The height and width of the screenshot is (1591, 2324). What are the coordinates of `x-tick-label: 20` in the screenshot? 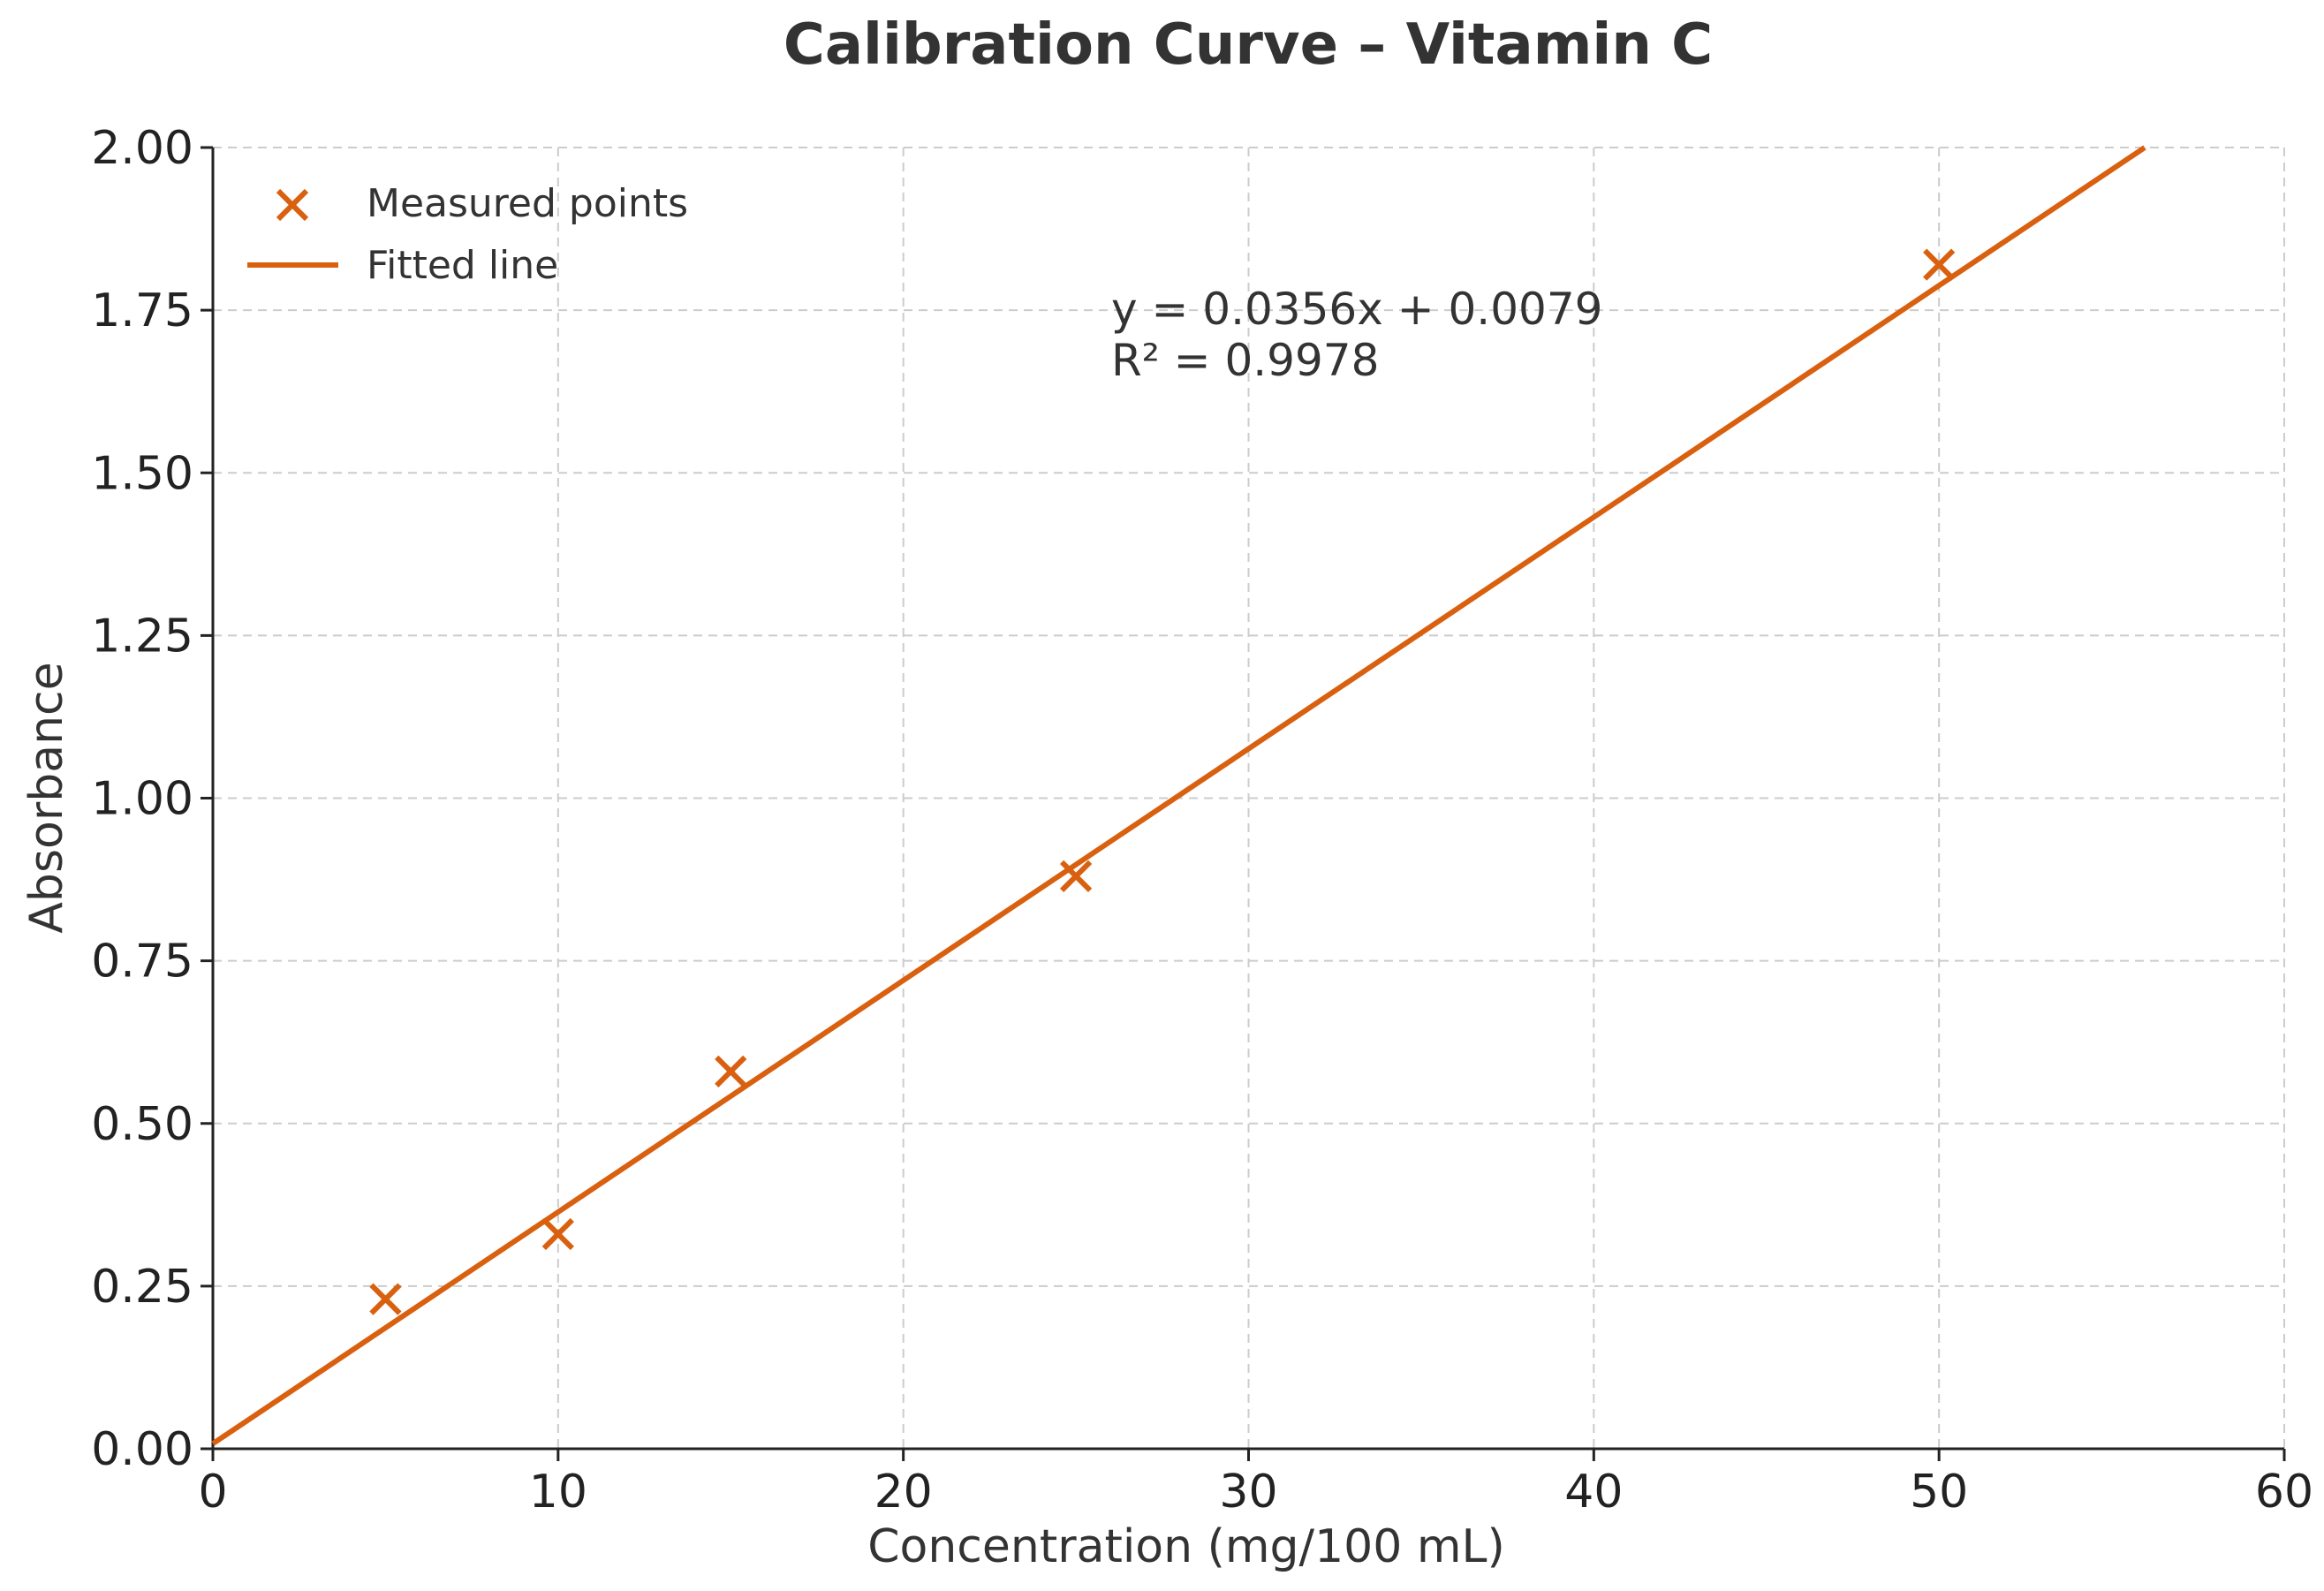 It's located at (903, 1492).